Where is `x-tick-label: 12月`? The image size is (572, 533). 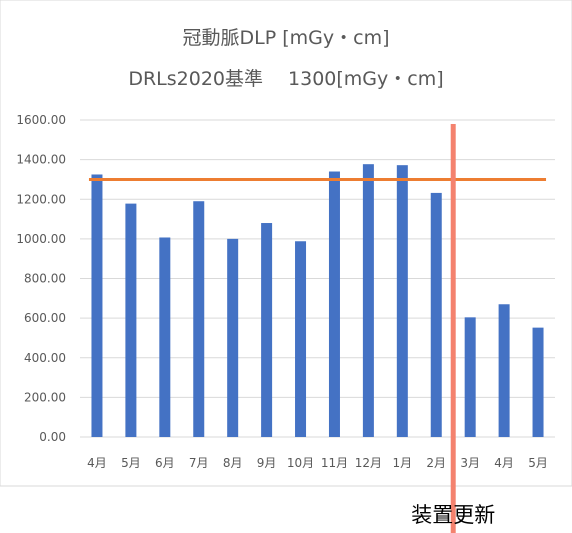 x-tick-label: 12月 is located at coordinates (368, 463).